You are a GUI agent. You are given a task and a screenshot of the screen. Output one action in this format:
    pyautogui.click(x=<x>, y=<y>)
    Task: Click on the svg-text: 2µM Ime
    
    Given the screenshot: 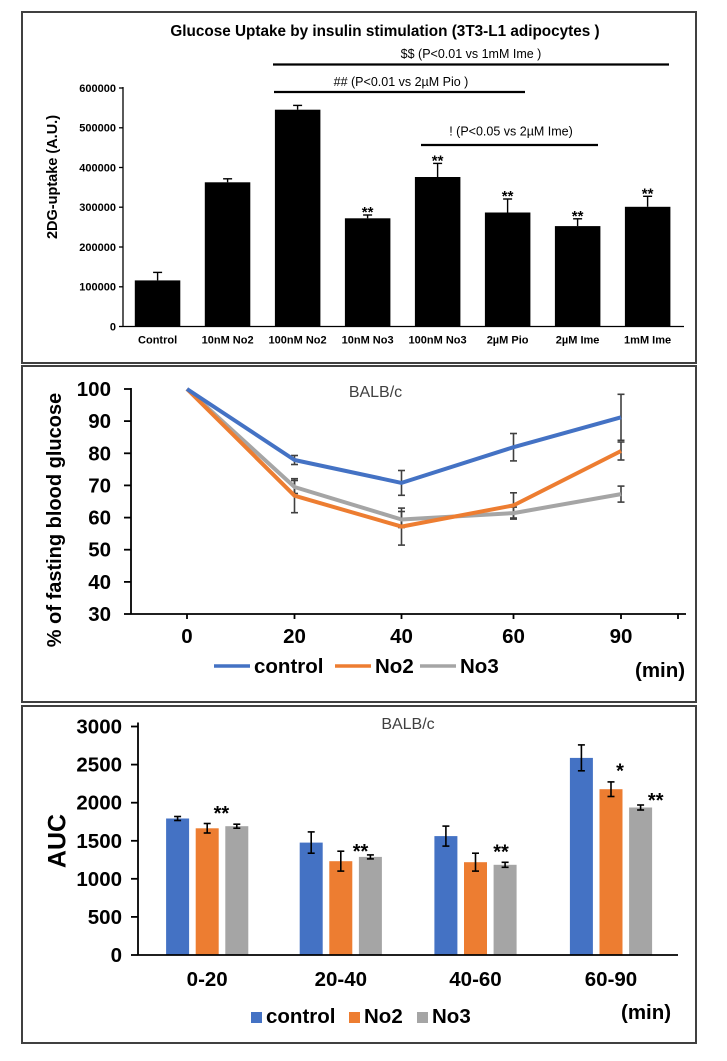 What is the action you would take?
    pyautogui.click(x=578, y=341)
    